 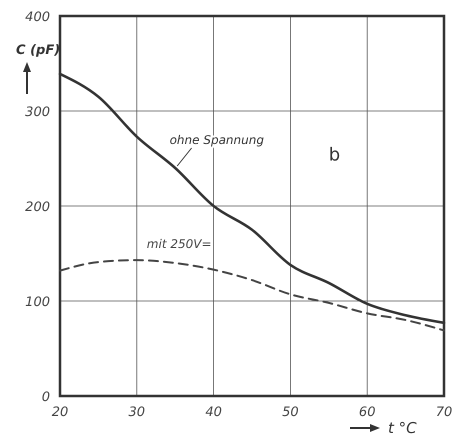 I want to click on y-tick-label: 100, so click(x=37, y=302).